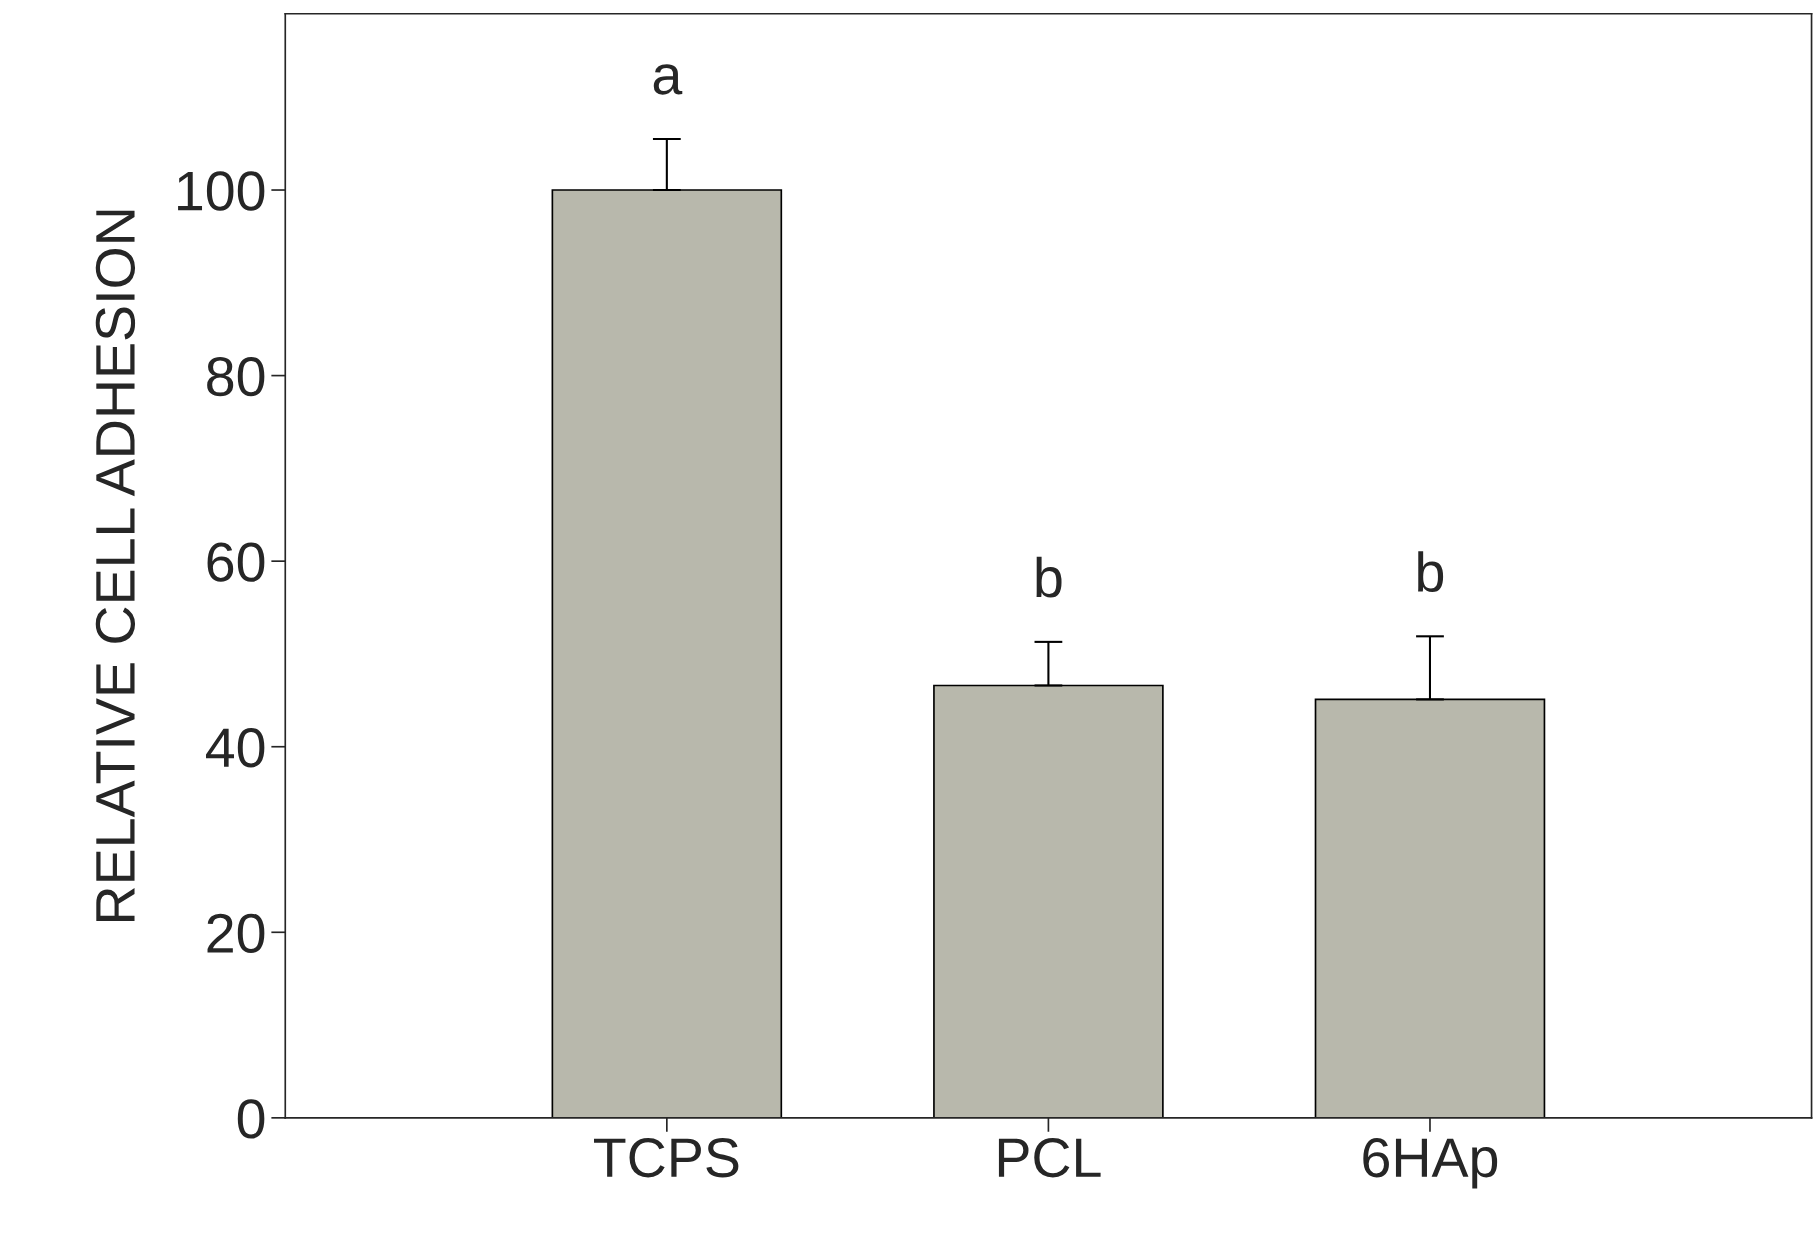  I want to click on x-tick-label: PCL, so click(1049, 1158).